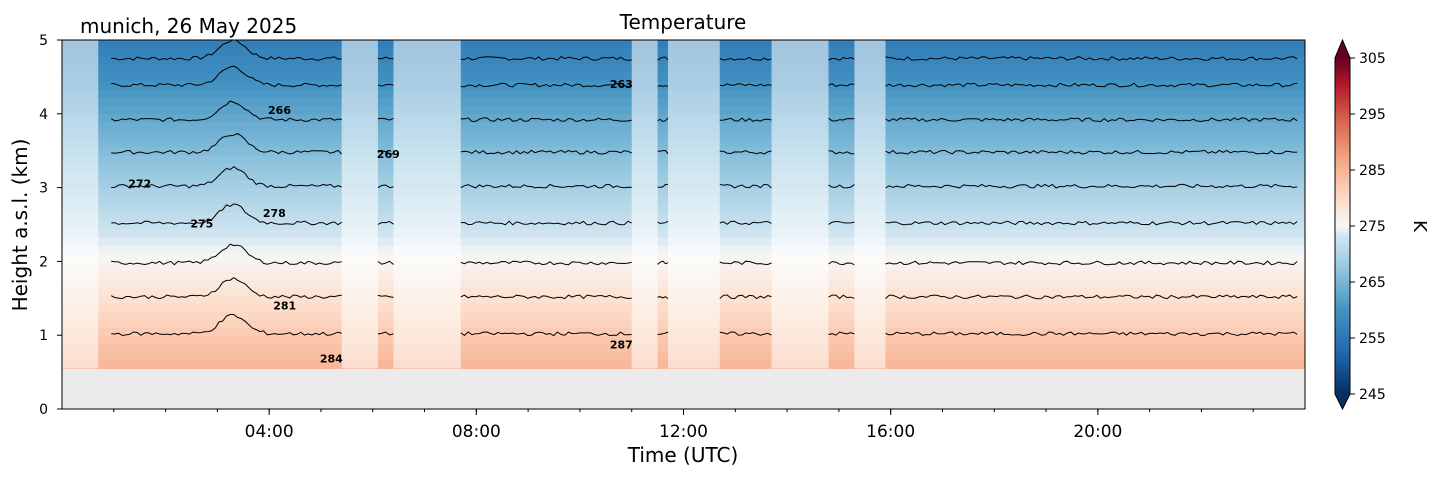 The image size is (1429, 478). I want to click on x-tick-label: 08:00, so click(476, 432).